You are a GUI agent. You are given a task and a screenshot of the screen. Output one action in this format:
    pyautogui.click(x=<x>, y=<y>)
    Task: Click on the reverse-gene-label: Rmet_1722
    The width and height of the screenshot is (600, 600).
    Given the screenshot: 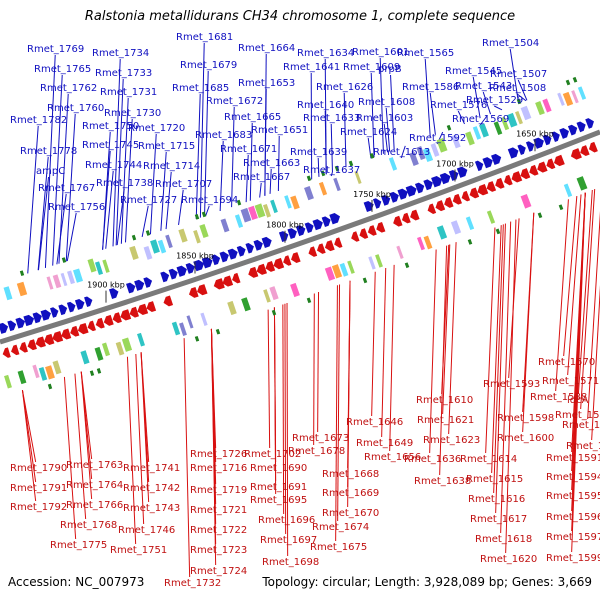 What is the action you would take?
    pyautogui.click(x=218, y=530)
    